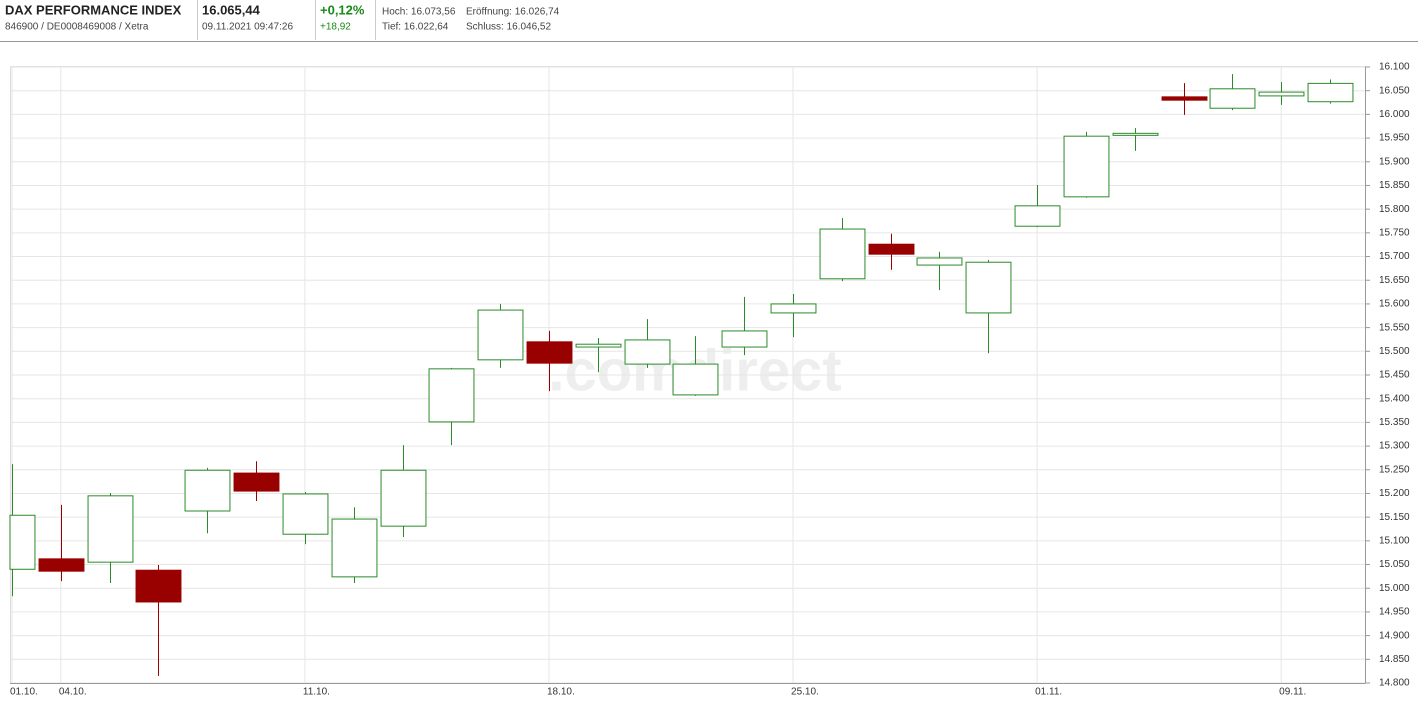 The width and height of the screenshot is (1418, 704). I want to click on x-tick-label: 01.11., so click(1048, 692).